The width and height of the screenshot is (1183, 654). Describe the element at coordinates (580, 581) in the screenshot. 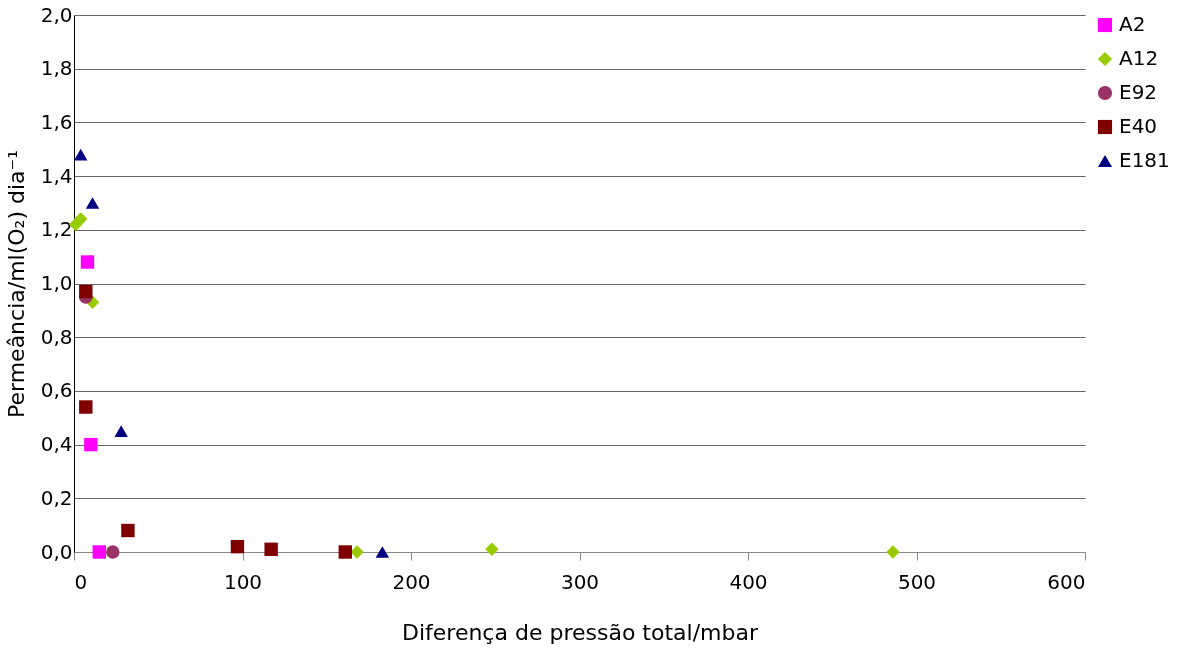

I see `x-tick-label: 300` at that location.